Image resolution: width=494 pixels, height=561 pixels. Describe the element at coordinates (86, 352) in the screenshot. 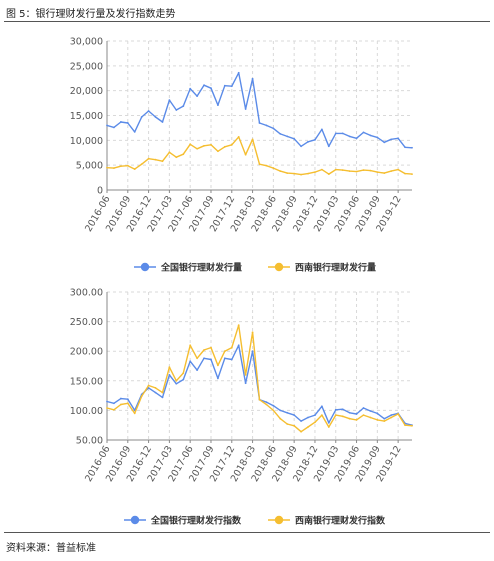

I see `y-tick-label: 200.00` at that location.